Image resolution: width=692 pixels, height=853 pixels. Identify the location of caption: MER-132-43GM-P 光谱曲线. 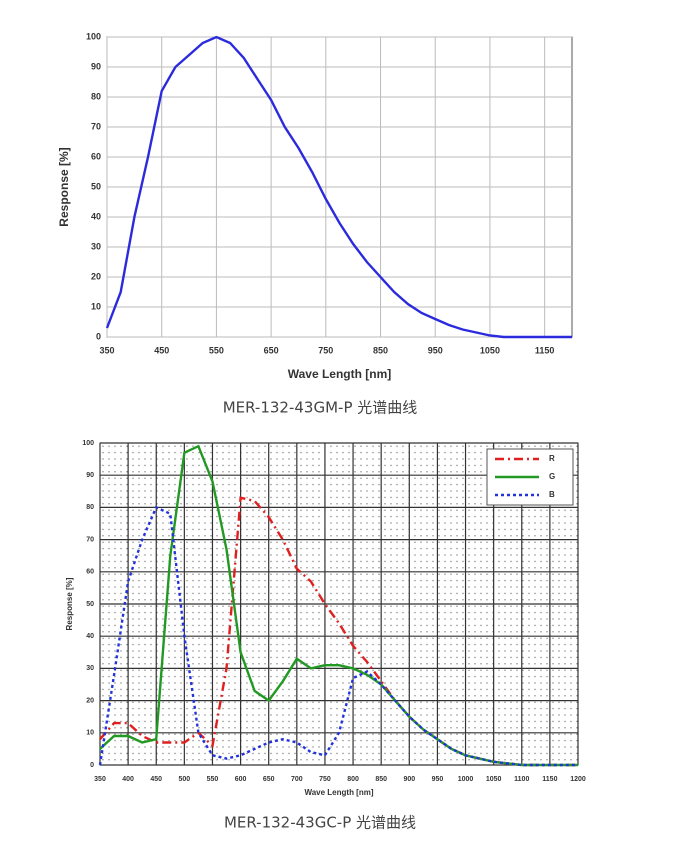
(320, 408).